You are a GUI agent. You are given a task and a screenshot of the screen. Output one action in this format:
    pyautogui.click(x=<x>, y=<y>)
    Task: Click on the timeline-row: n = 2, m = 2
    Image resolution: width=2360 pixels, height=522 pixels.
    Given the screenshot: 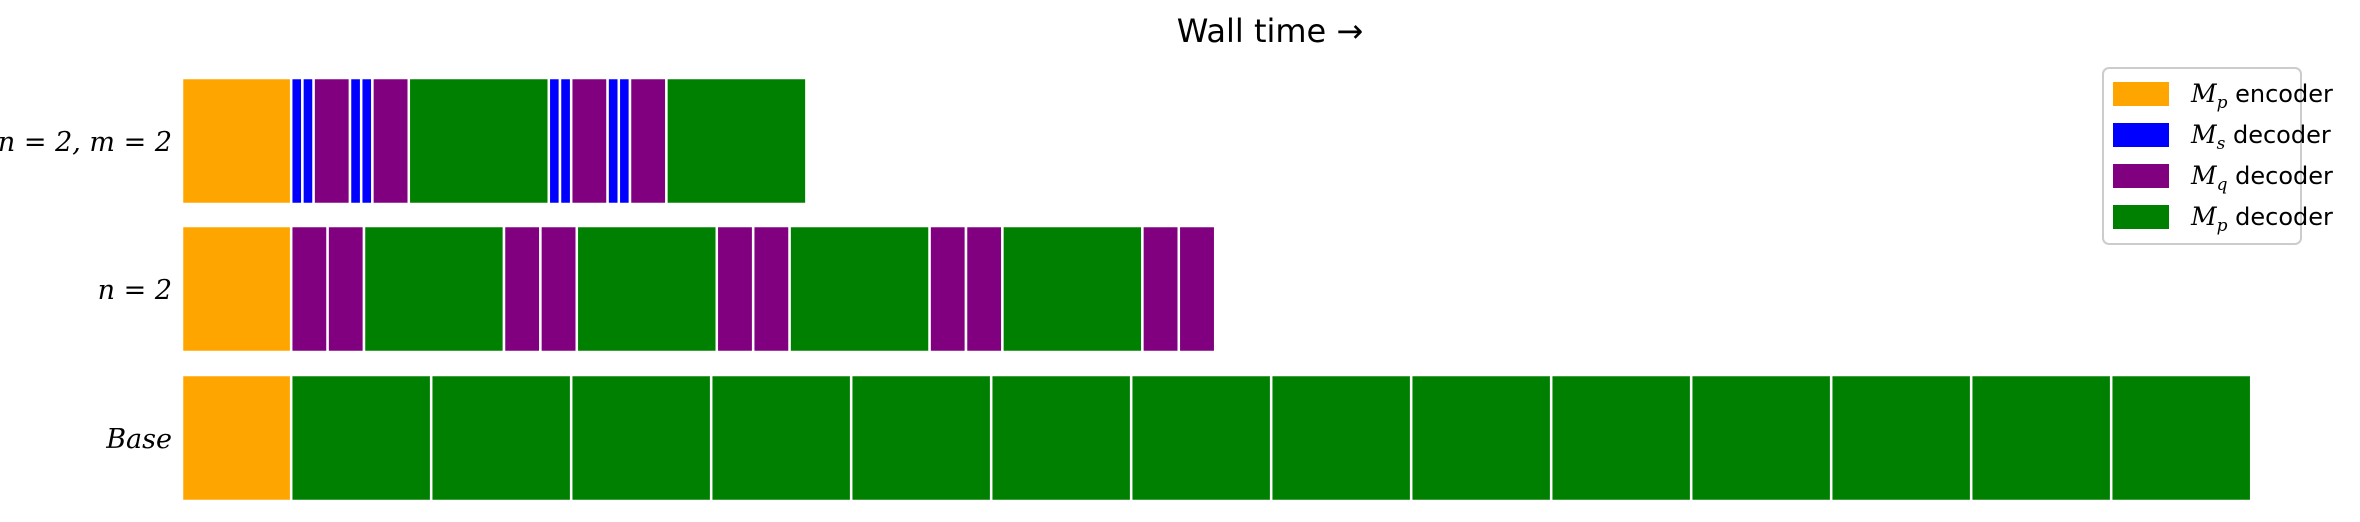 What is the action you would take?
    pyautogui.click(x=404, y=141)
    